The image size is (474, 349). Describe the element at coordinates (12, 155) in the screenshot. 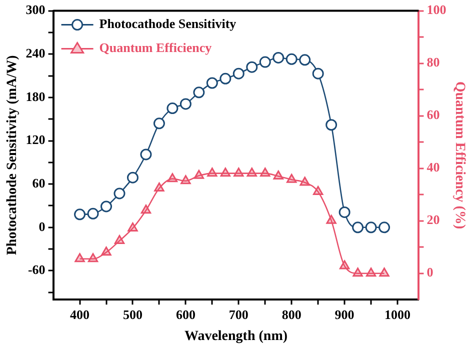

I see `y-axis-title: Photocathode Sensitivity (mA/W)` at that location.